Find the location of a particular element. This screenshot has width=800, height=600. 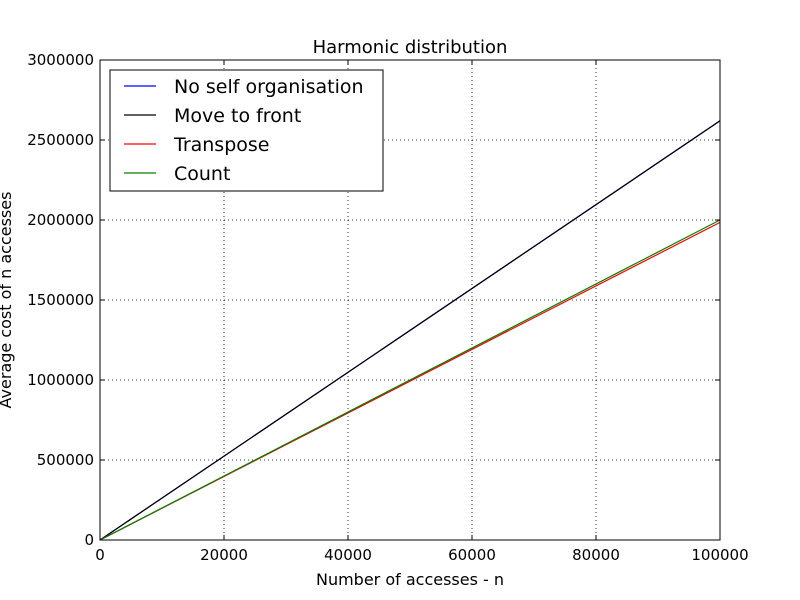

y-tick-label: 2000000 is located at coordinates (60, 220).